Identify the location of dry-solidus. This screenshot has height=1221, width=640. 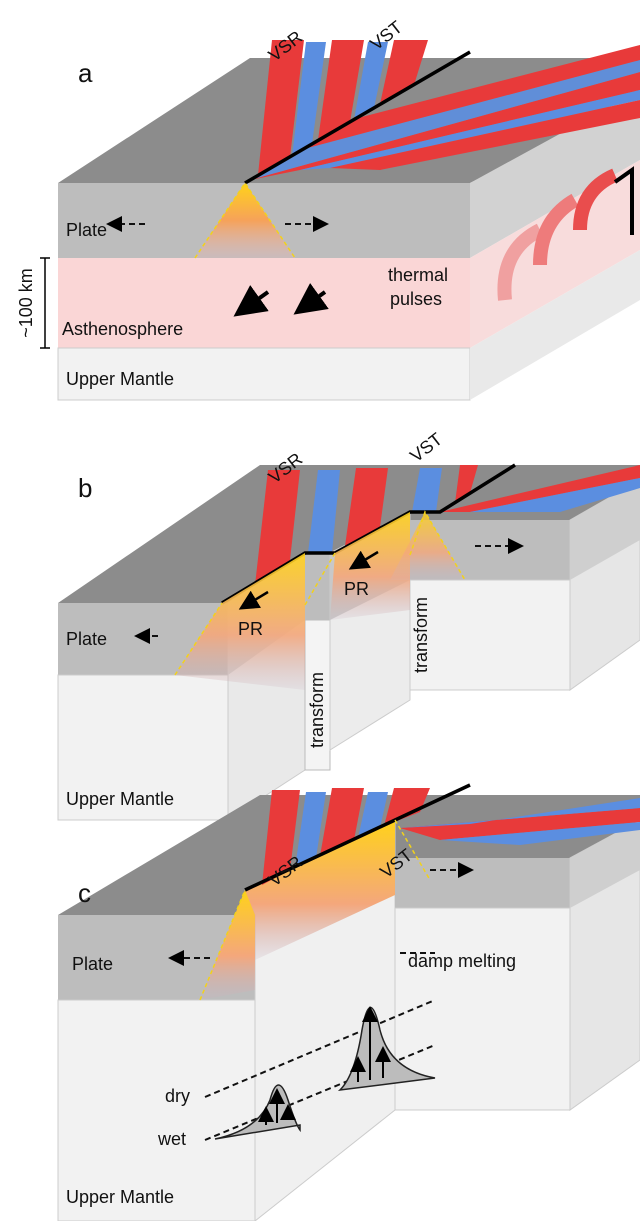
(320, 1048).